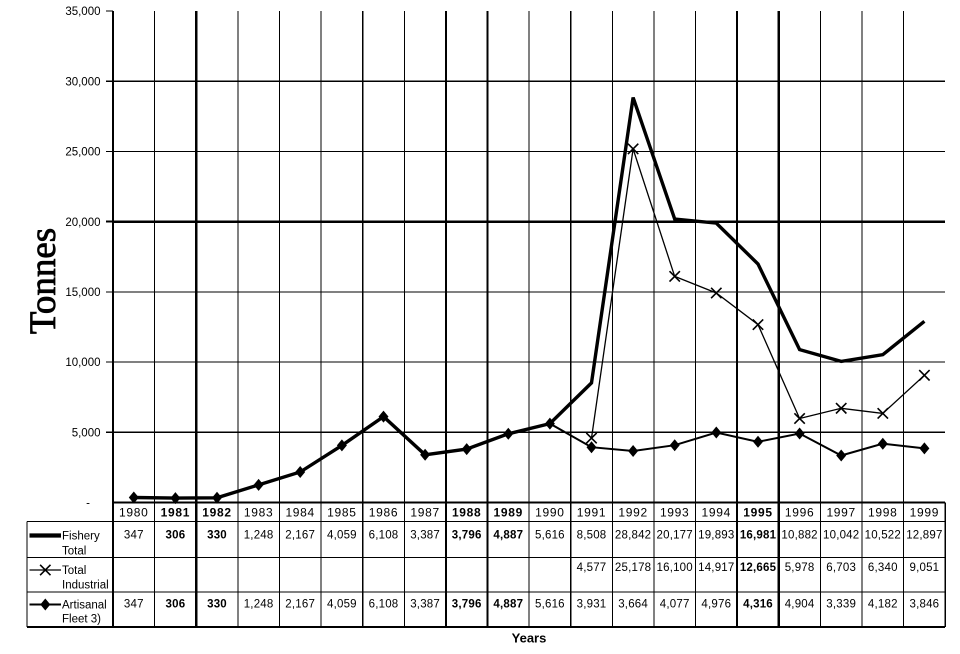  What do you see at coordinates (633, 536) in the screenshot?
I see `svg-text: 28,842` at bounding box center [633, 536].